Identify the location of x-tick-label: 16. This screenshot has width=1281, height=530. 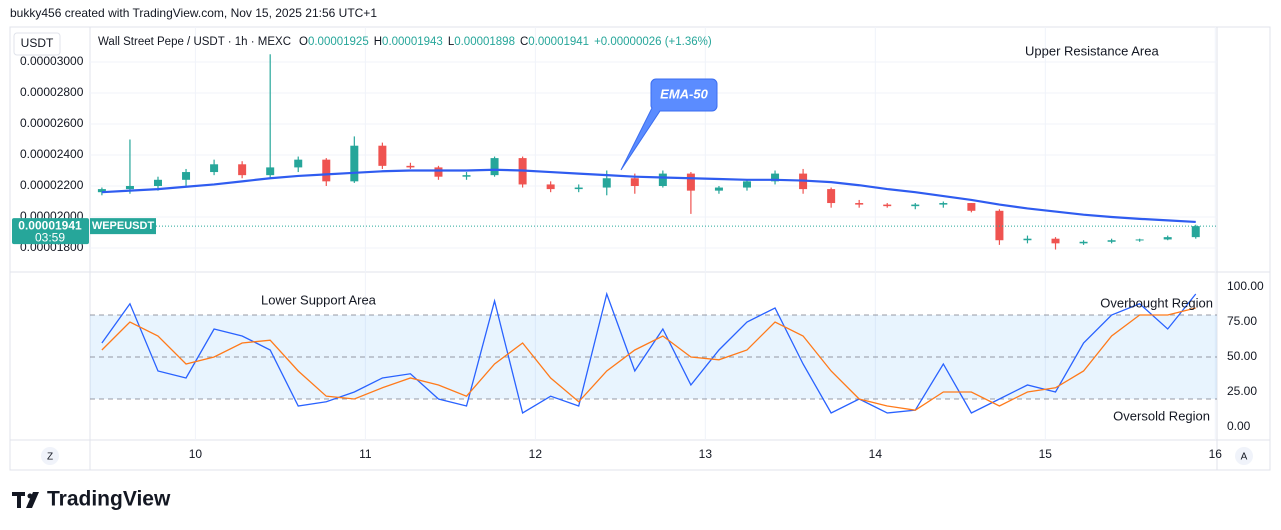
(1216, 454).